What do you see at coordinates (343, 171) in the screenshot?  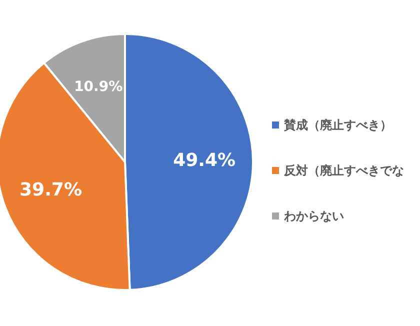 I see `legend-label: 反対（廃止すべきでな` at bounding box center [343, 171].